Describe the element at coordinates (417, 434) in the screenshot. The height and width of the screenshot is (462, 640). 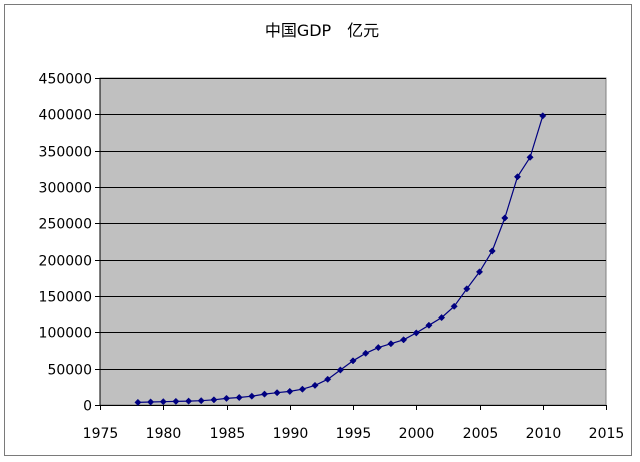
I see `x-tick-label: 2000` at that location.